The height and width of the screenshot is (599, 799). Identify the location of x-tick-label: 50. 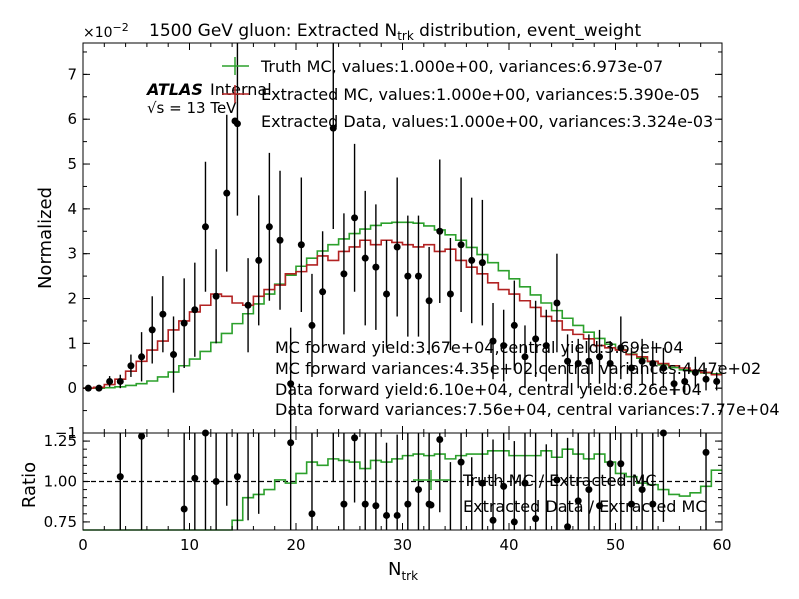
(615, 545).